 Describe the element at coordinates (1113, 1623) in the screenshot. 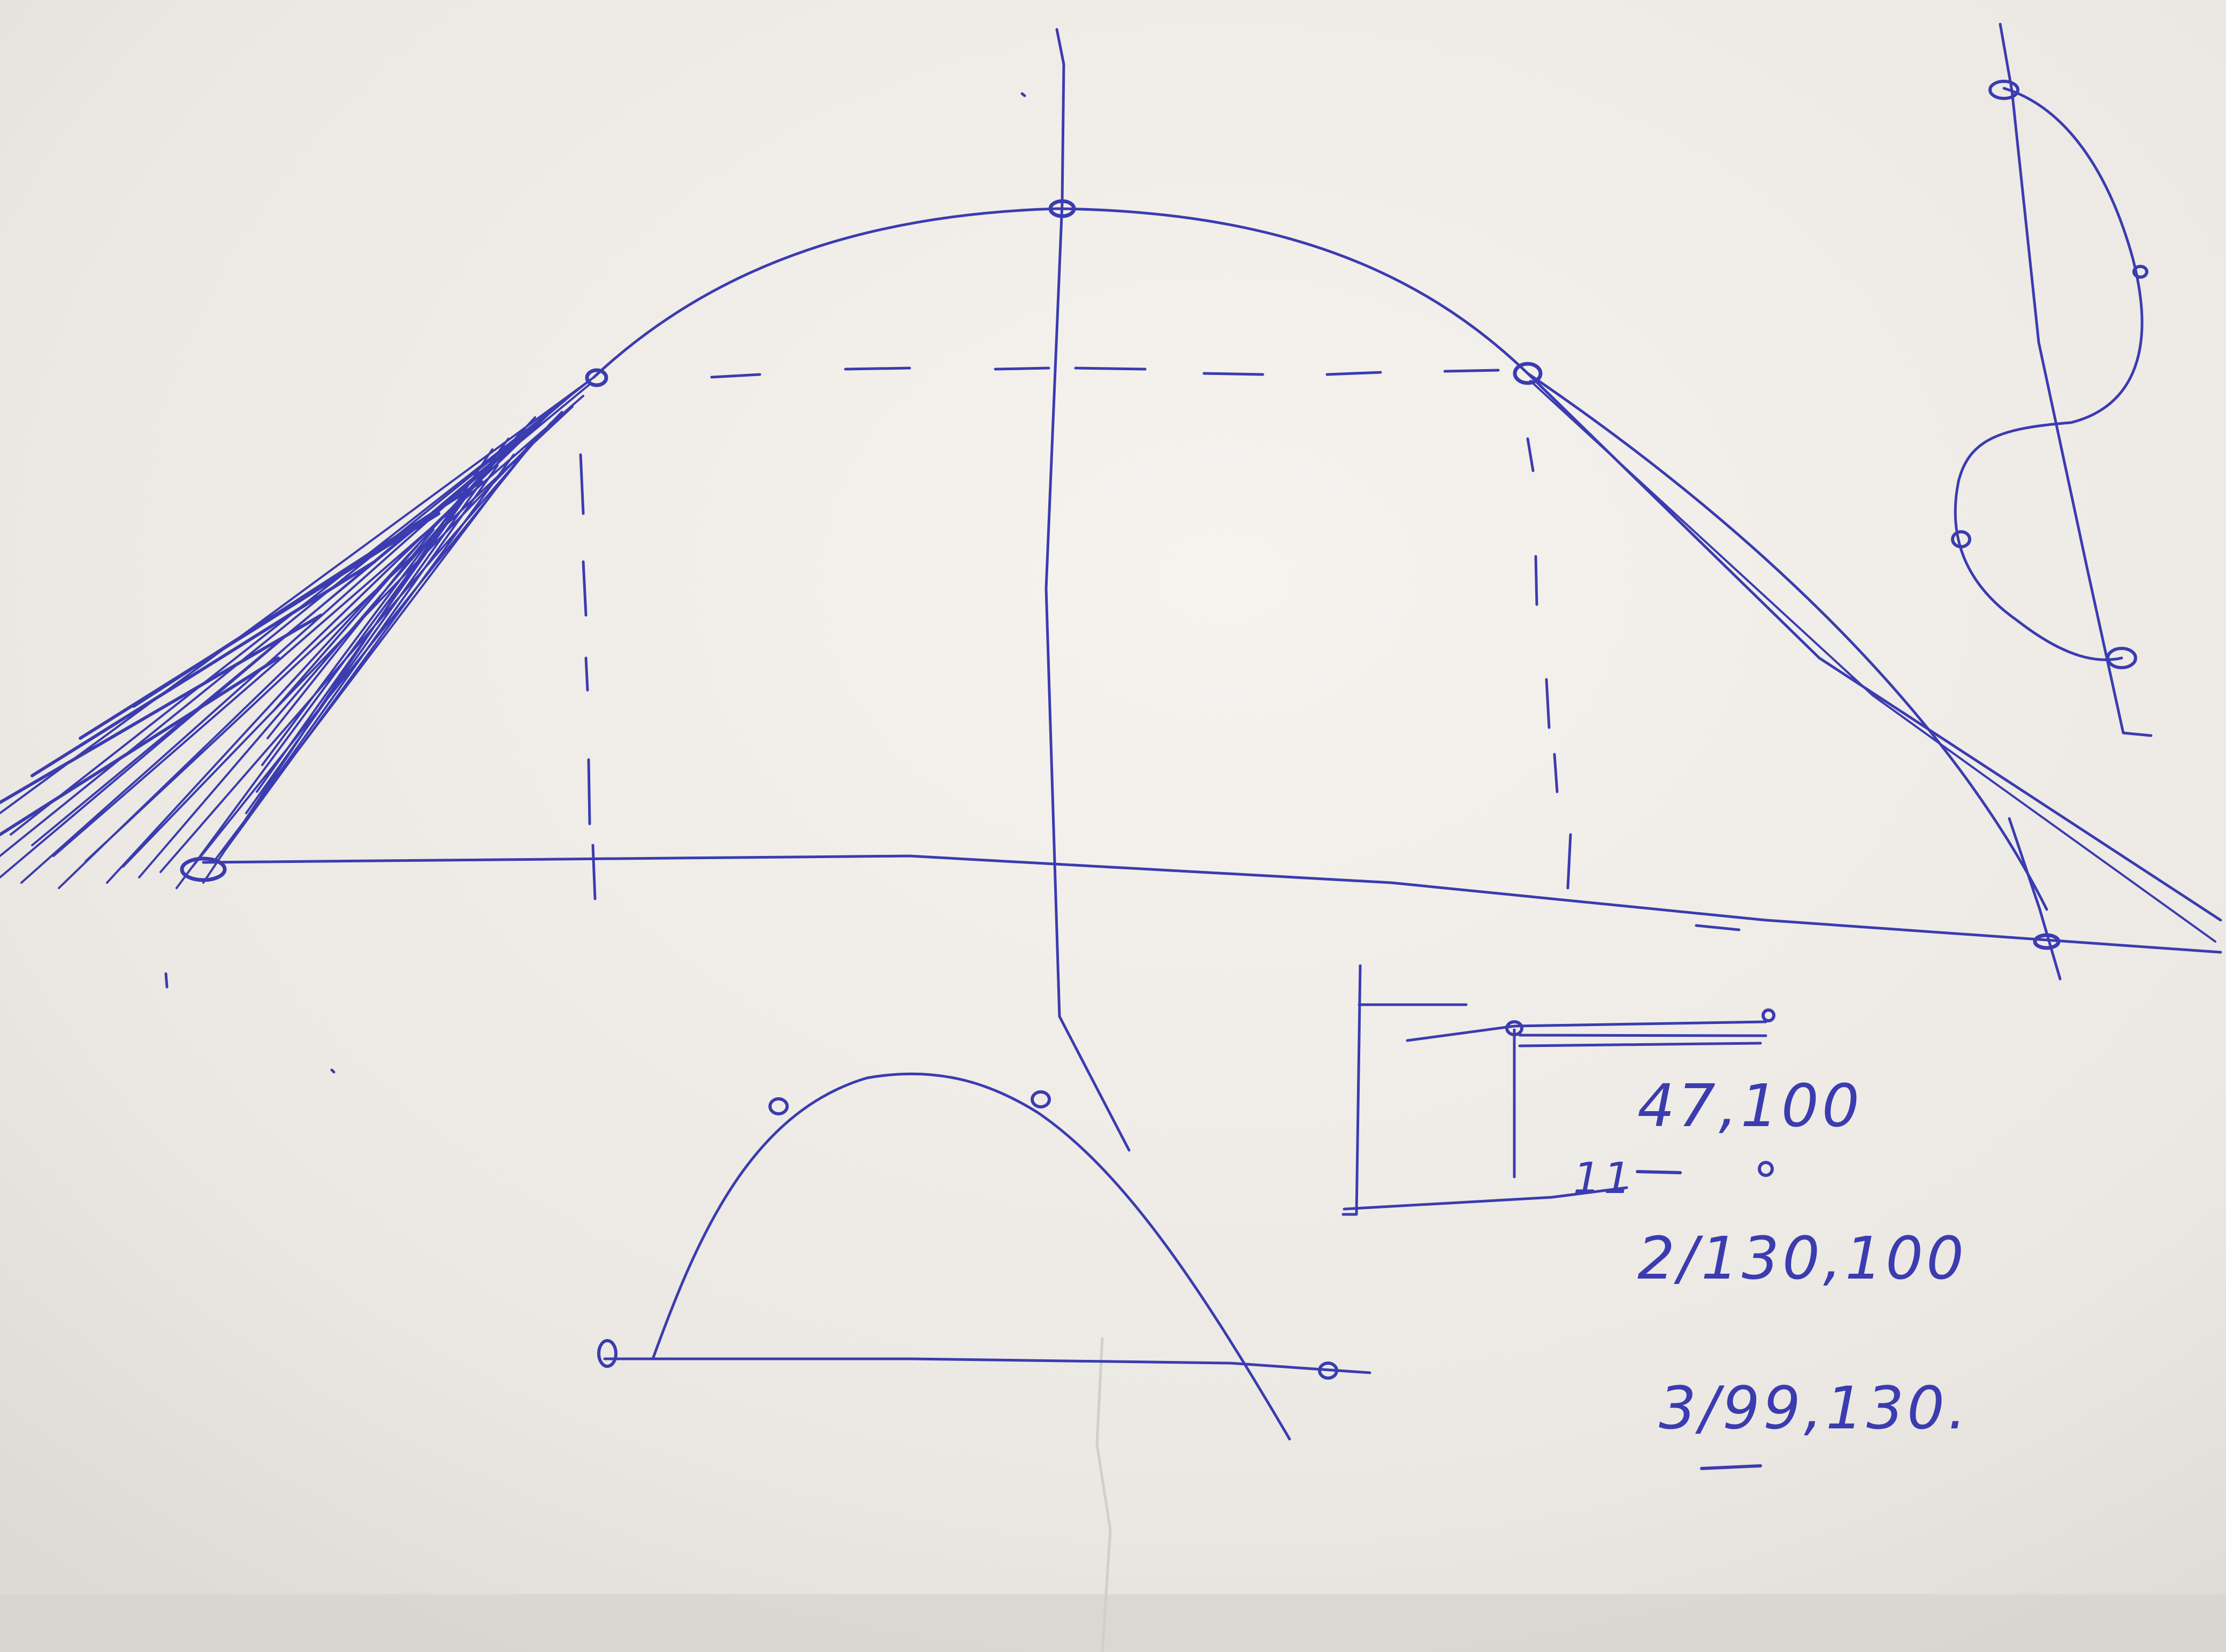

I see `paper-edge-shadow` at that location.